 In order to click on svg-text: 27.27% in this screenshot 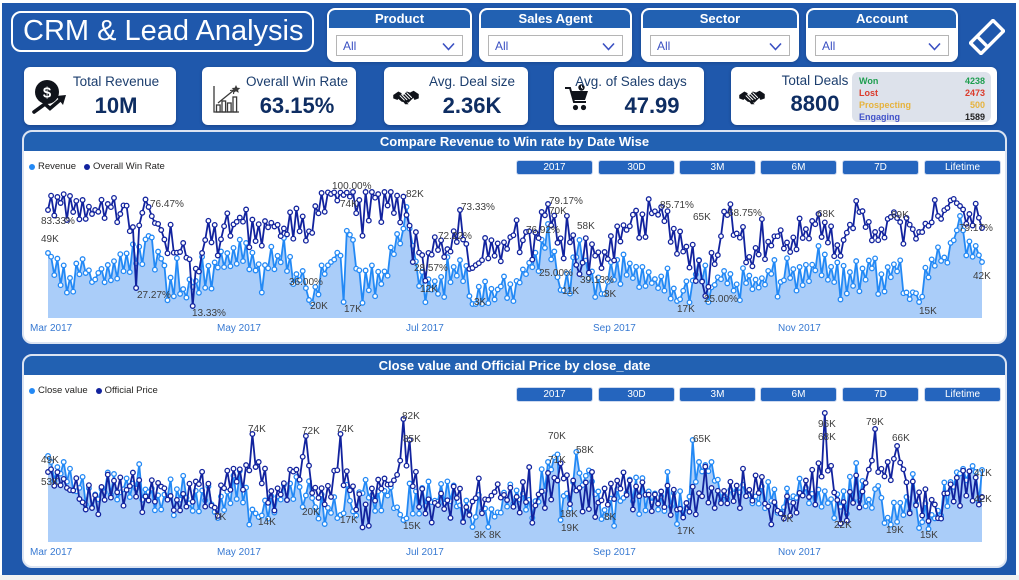, I will do `click(154, 295)`.